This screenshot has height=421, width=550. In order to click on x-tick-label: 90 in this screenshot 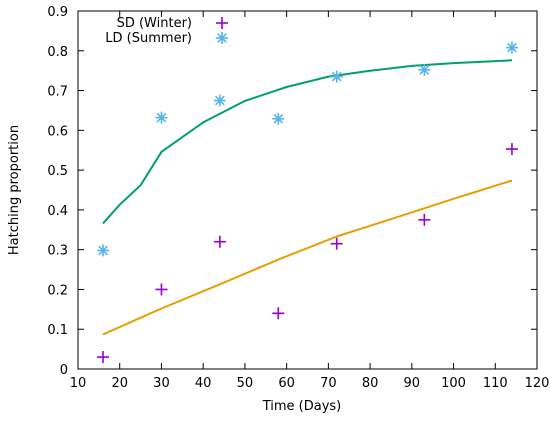, I will do `click(412, 383)`.